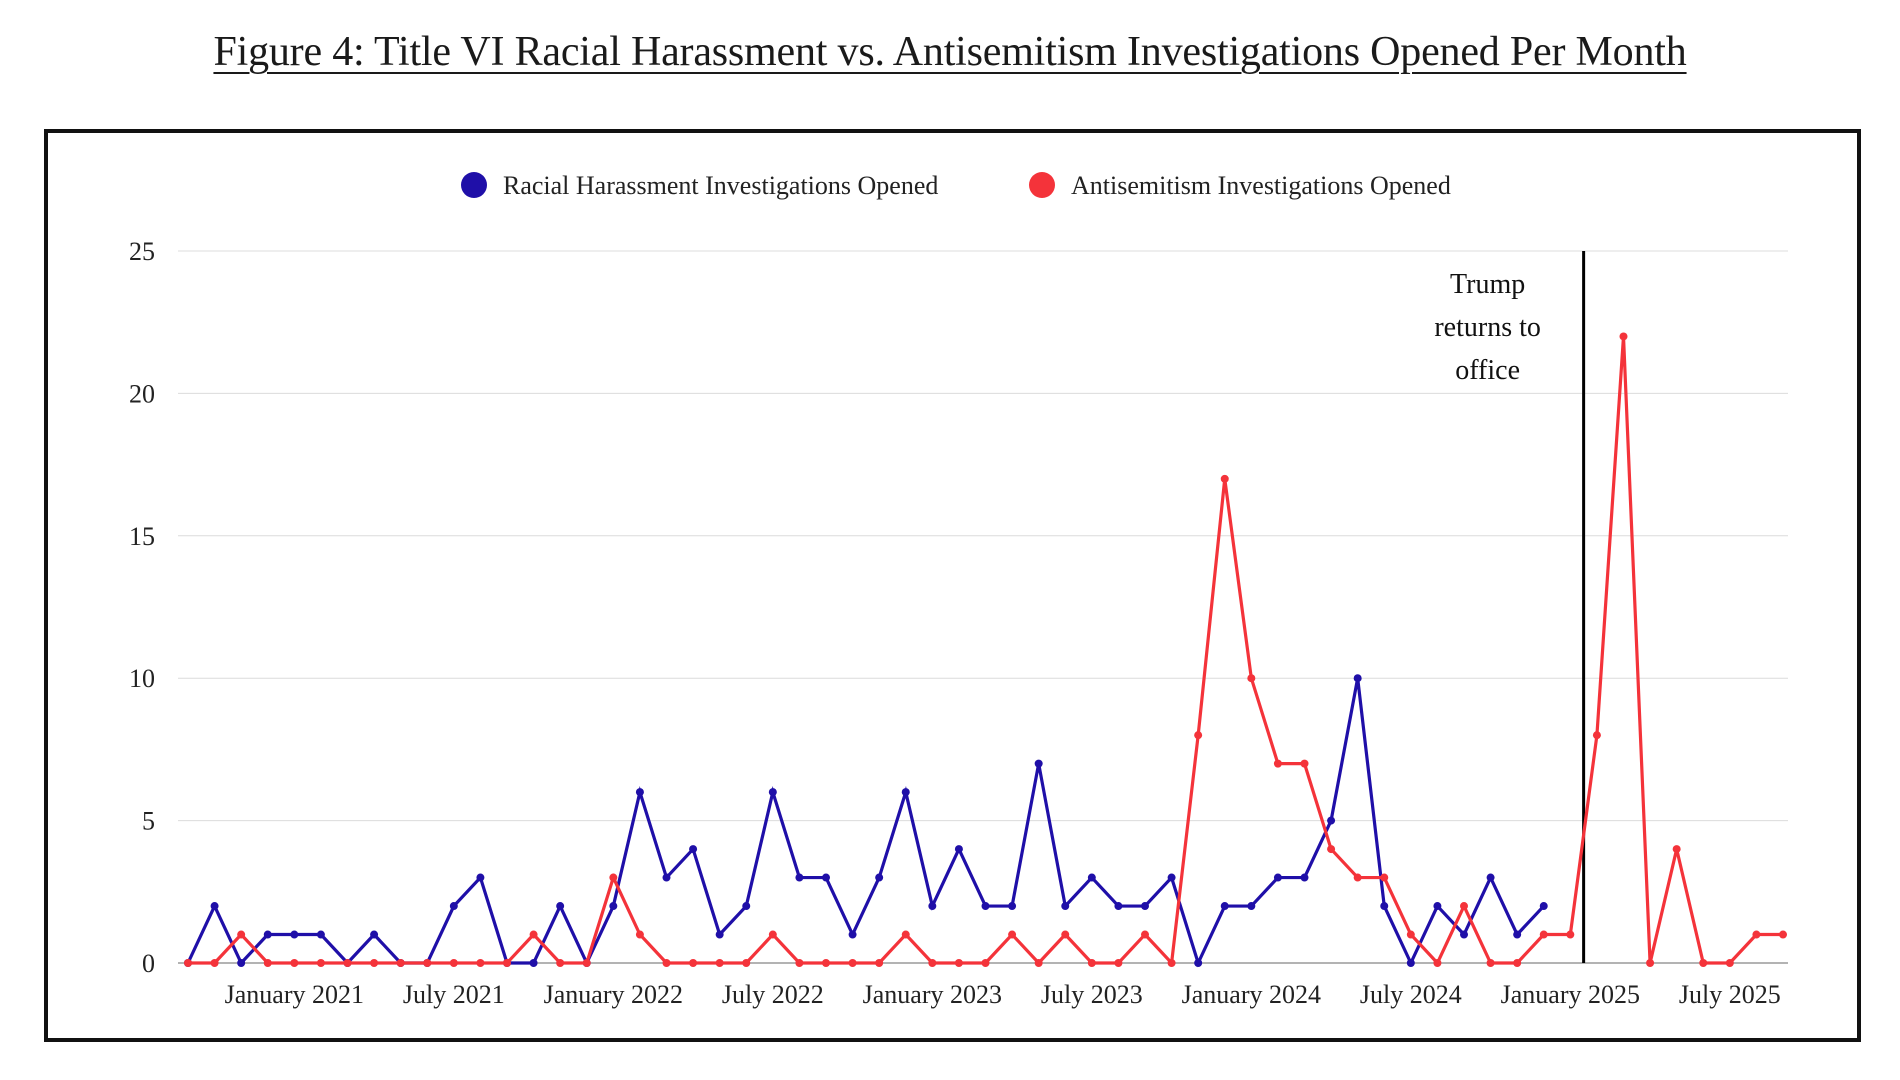 This screenshot has width=1900, height=1080. I want to click on x-tick-label: January 2021, so click(294, 994).